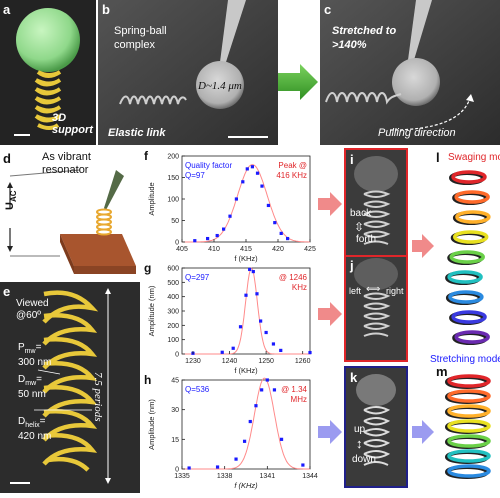  Describe the element at coordinates (360, 429) in the screenshot. I see `up-label: up` at that location.